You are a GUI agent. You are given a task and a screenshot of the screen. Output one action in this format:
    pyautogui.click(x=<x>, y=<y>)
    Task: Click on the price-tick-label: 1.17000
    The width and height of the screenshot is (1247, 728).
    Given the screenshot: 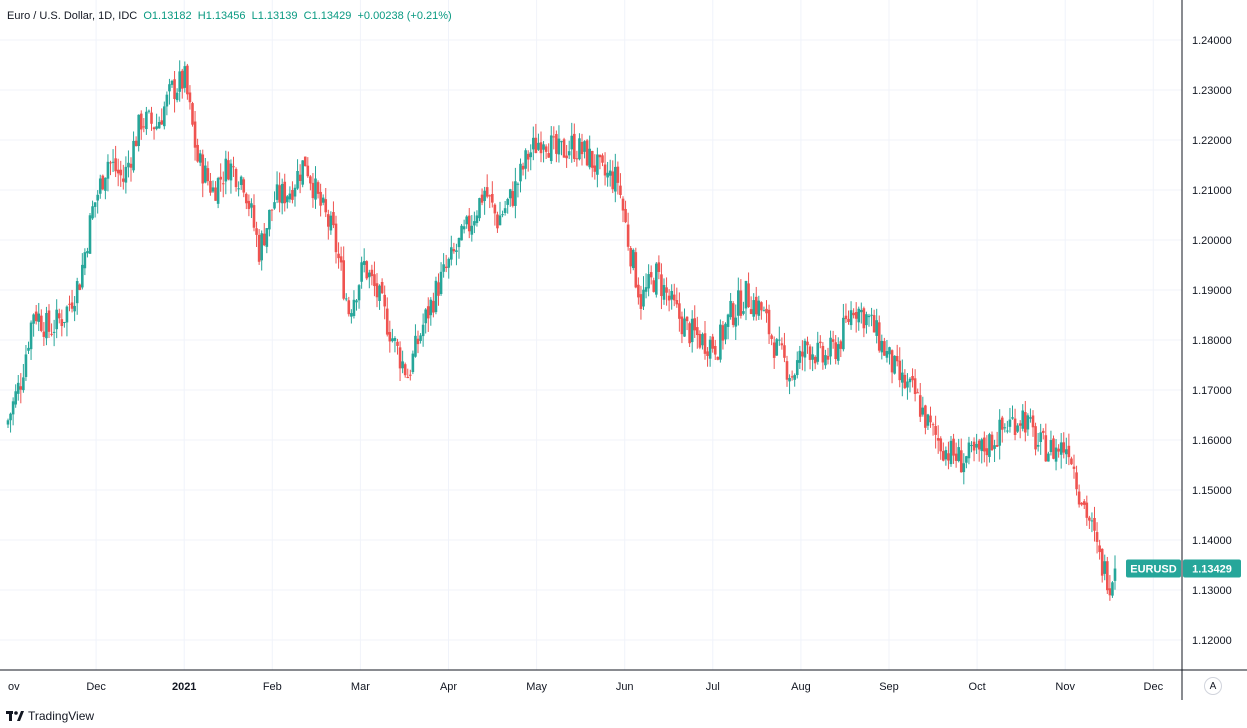 What is the action you would take?
    pyautogui.click(x=1212, y=391)
    